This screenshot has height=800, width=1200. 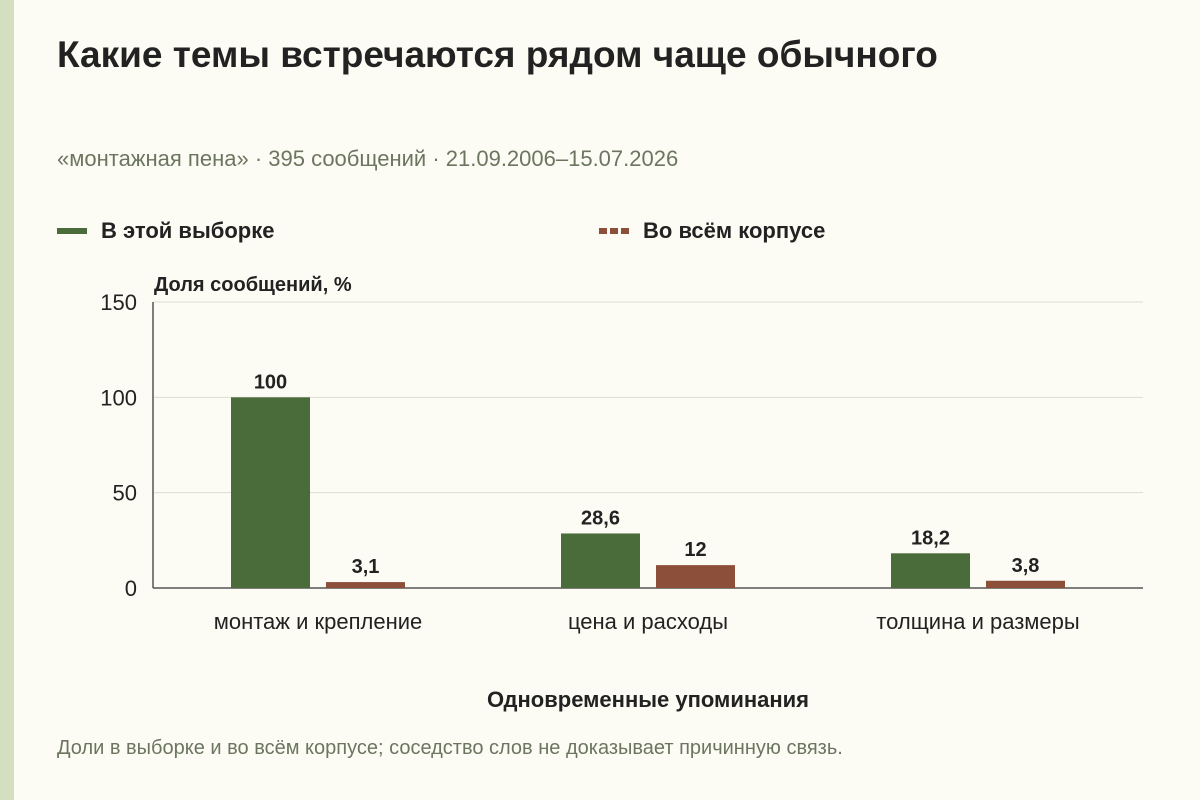 What do you see at coordinates (118, 397) in the screenshot?
I see `y-tick-label: 100` at bounding box center [118, 397].